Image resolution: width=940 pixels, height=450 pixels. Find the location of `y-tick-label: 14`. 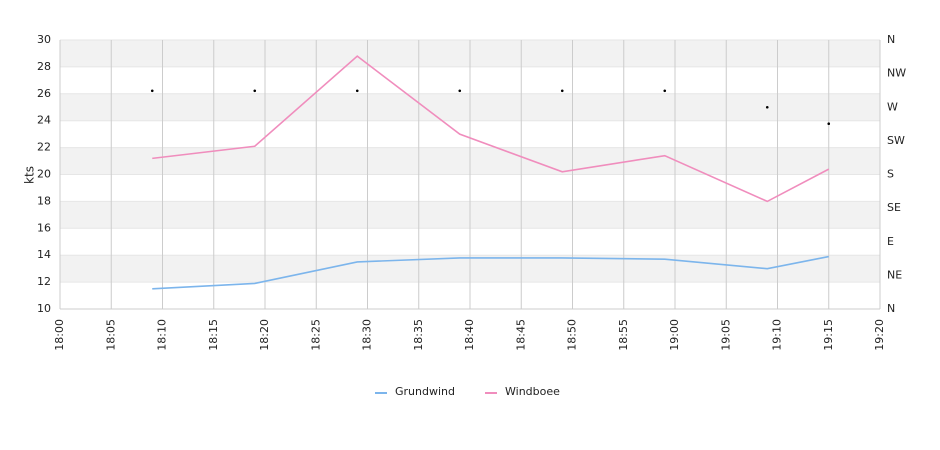

y-tick-label: 14 is located at coordinates (44, 254).